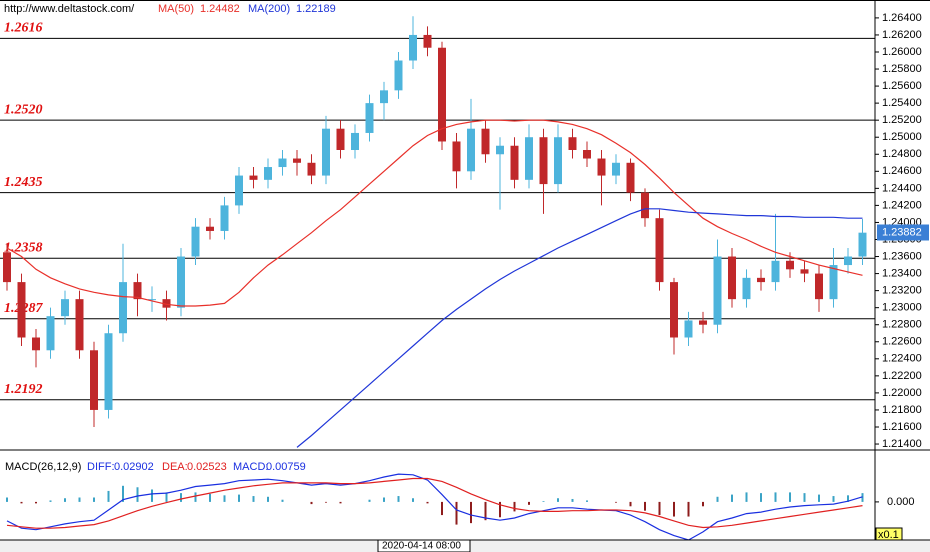 This screenshot has width=930, height=552. Describe the element at coordinates (902, 410) in the screenshot. I see `y-tick-label: 1.21800` at that location.